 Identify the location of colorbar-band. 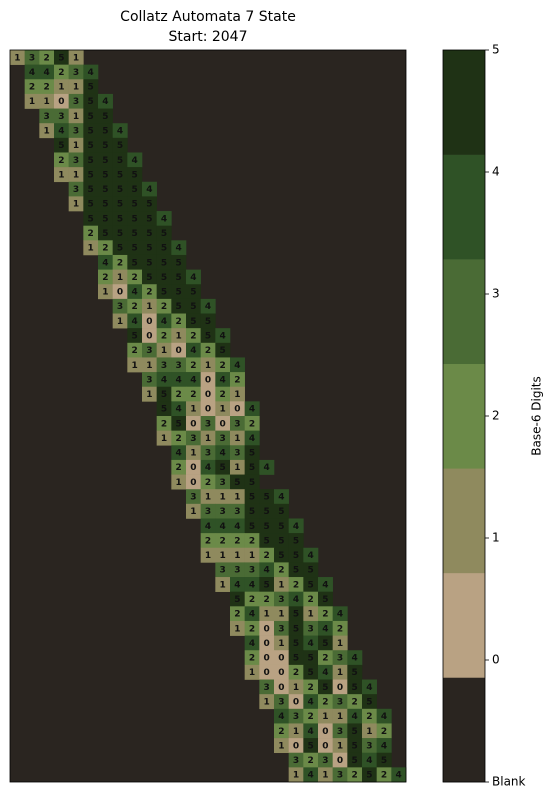
(464, 207).